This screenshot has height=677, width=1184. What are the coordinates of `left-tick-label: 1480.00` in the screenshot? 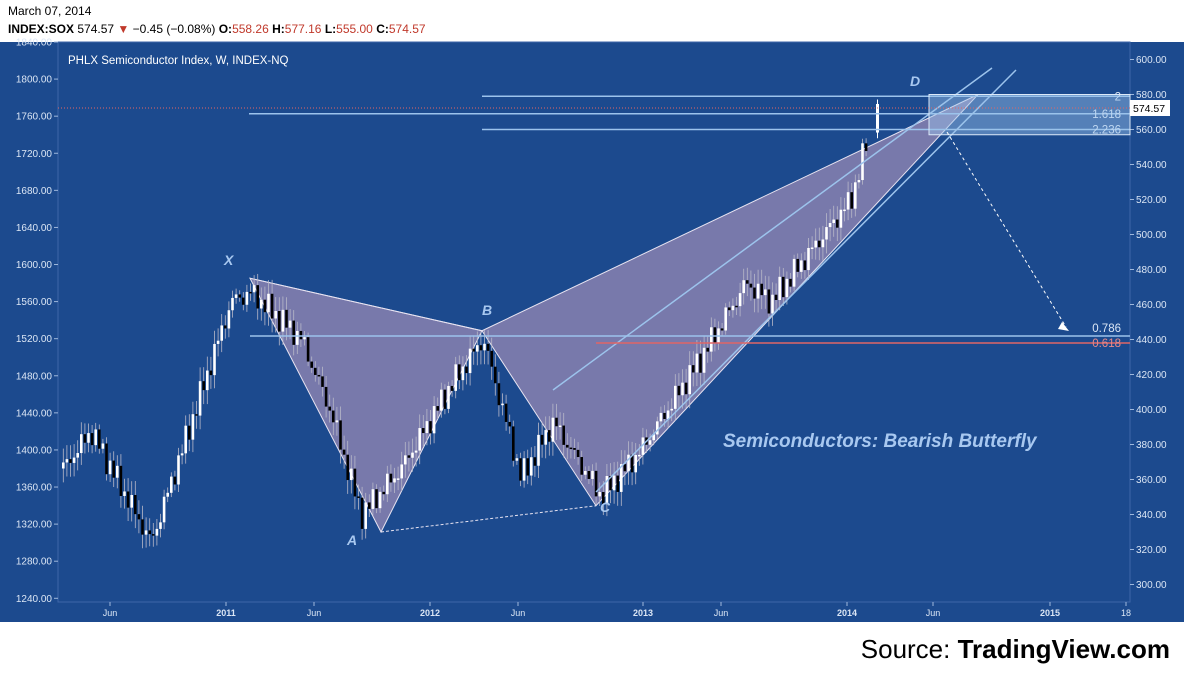 It's located at (34, 376).